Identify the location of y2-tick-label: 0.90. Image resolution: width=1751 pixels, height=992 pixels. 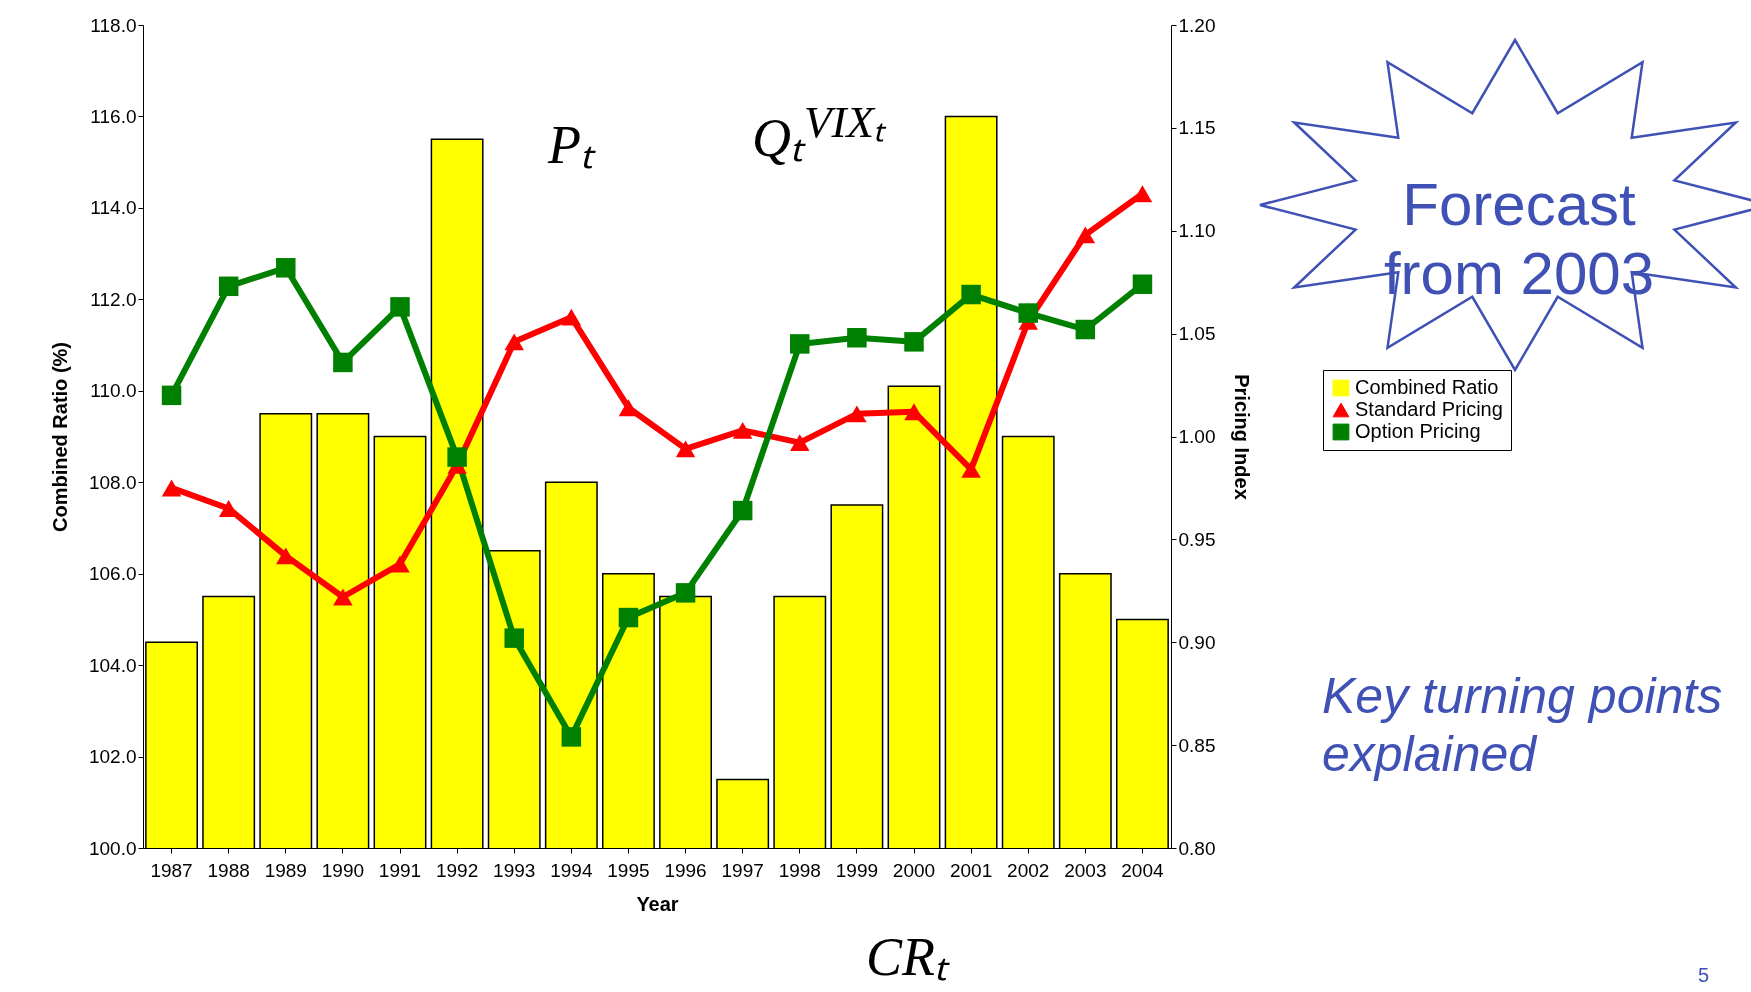
(1197, 642).